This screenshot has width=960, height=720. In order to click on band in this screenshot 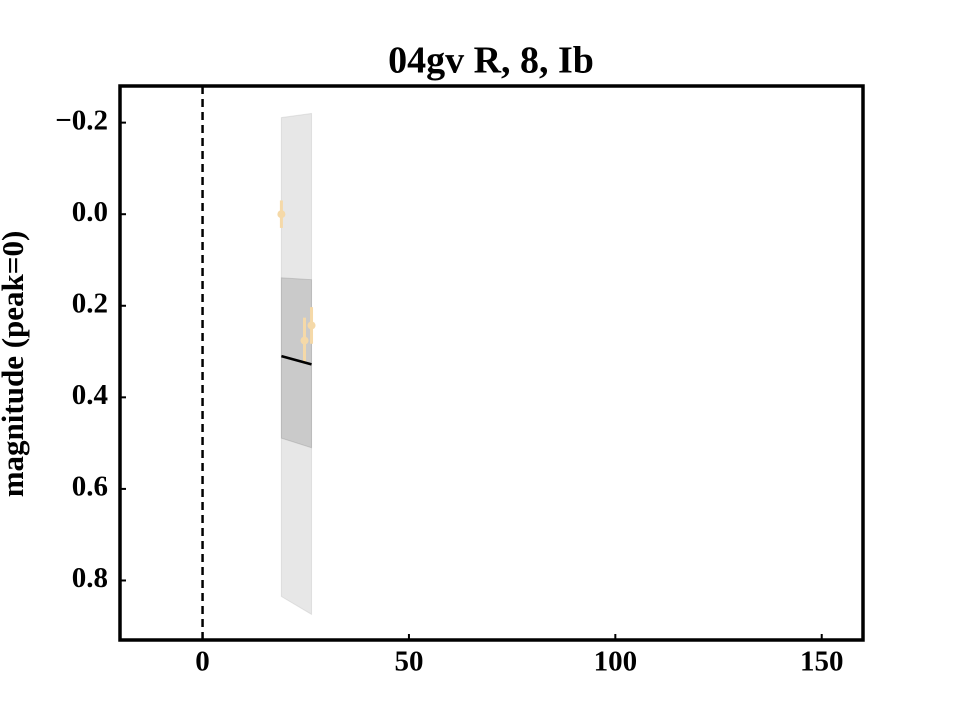, I will do `click(296, 364)`.